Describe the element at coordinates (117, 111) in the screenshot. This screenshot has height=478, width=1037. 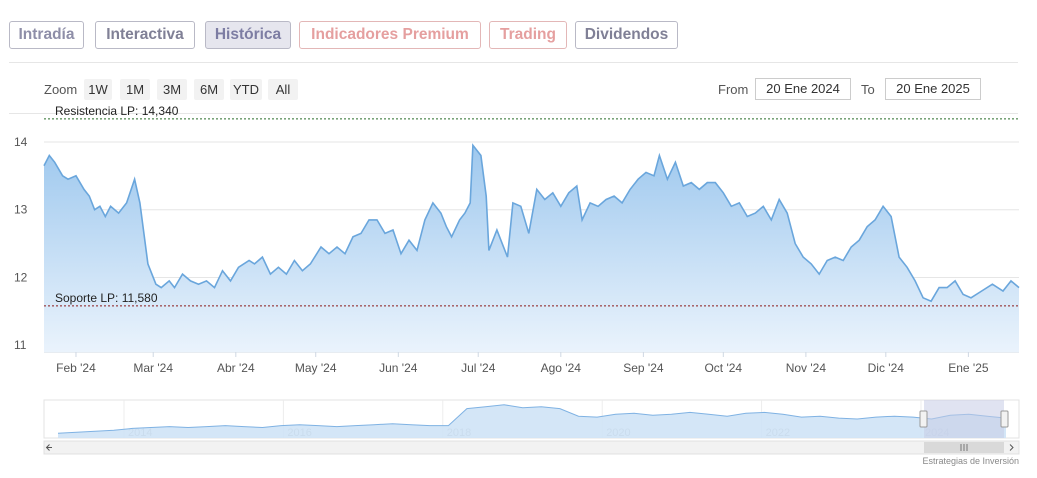
I see `resistance-label: Resistencia LP: 14,340` at that location.